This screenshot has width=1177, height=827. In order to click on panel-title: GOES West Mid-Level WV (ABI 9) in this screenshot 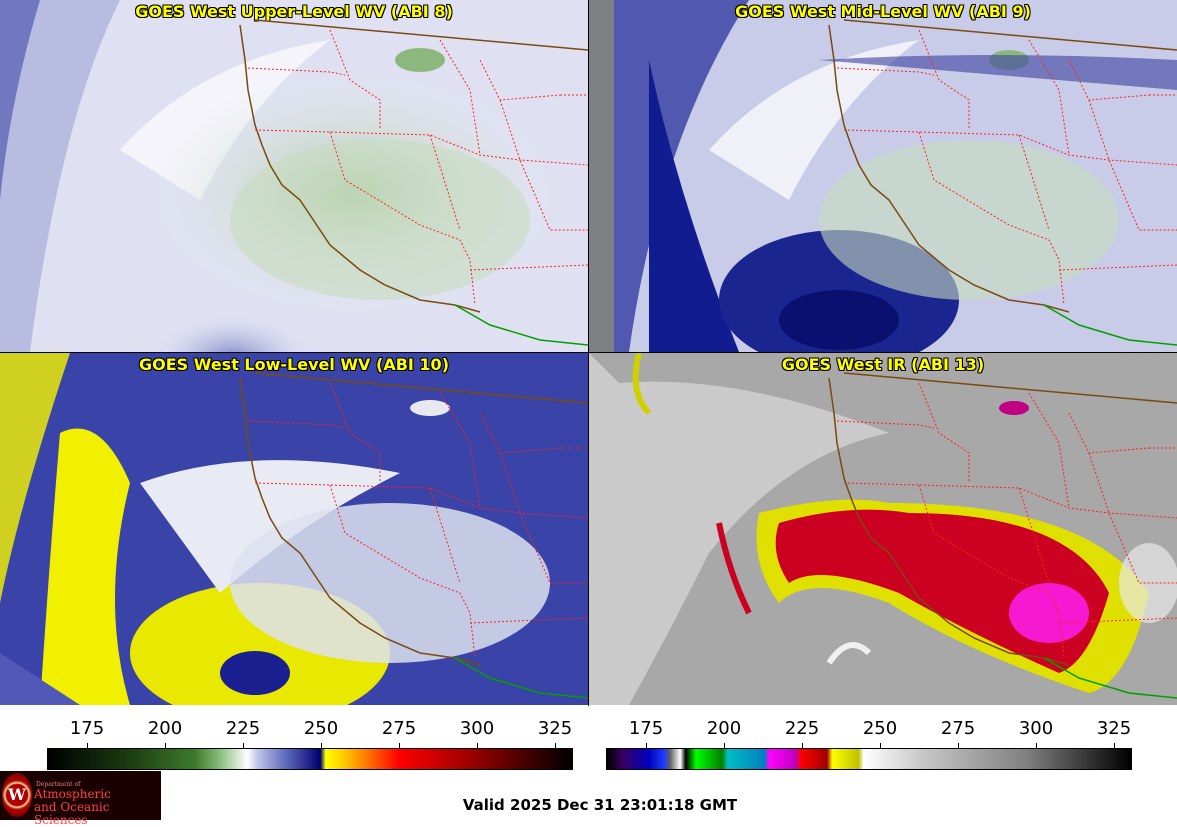, I will do `click(883, 11)`.